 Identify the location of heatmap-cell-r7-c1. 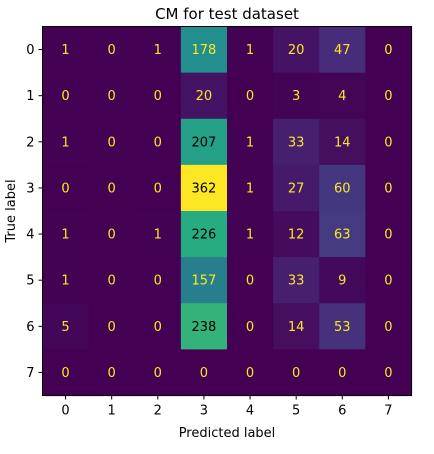
(112, 373).